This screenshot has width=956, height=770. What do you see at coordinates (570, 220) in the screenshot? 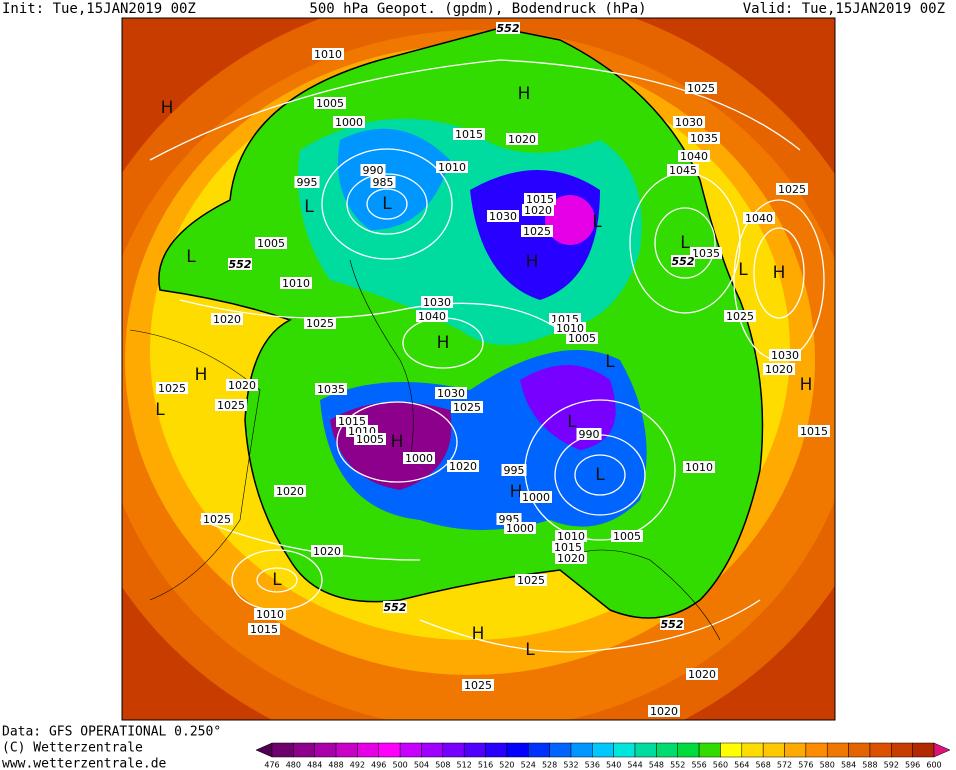
I see `height-band` at bounding box center [570, 220].